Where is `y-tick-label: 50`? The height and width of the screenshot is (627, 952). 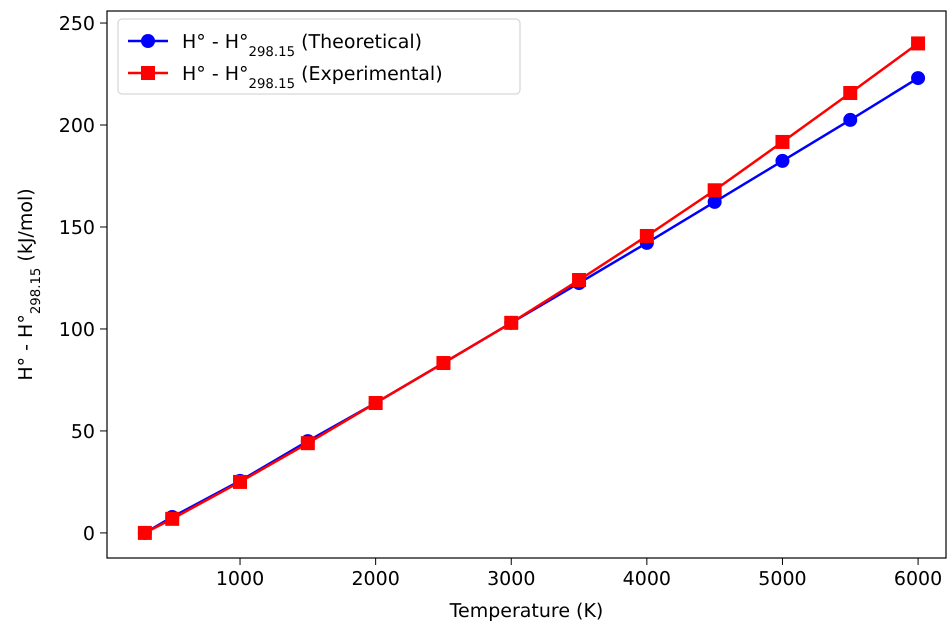
y-tick-label: 50 is located at coordinates (82, 431).